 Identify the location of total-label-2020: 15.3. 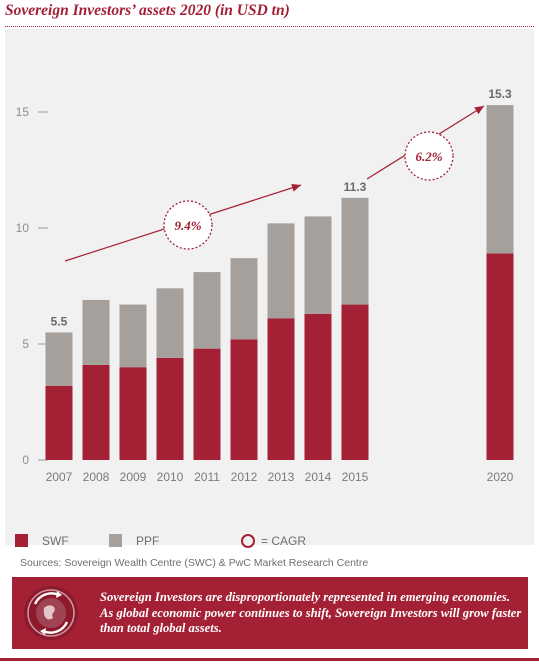
(500, 94).